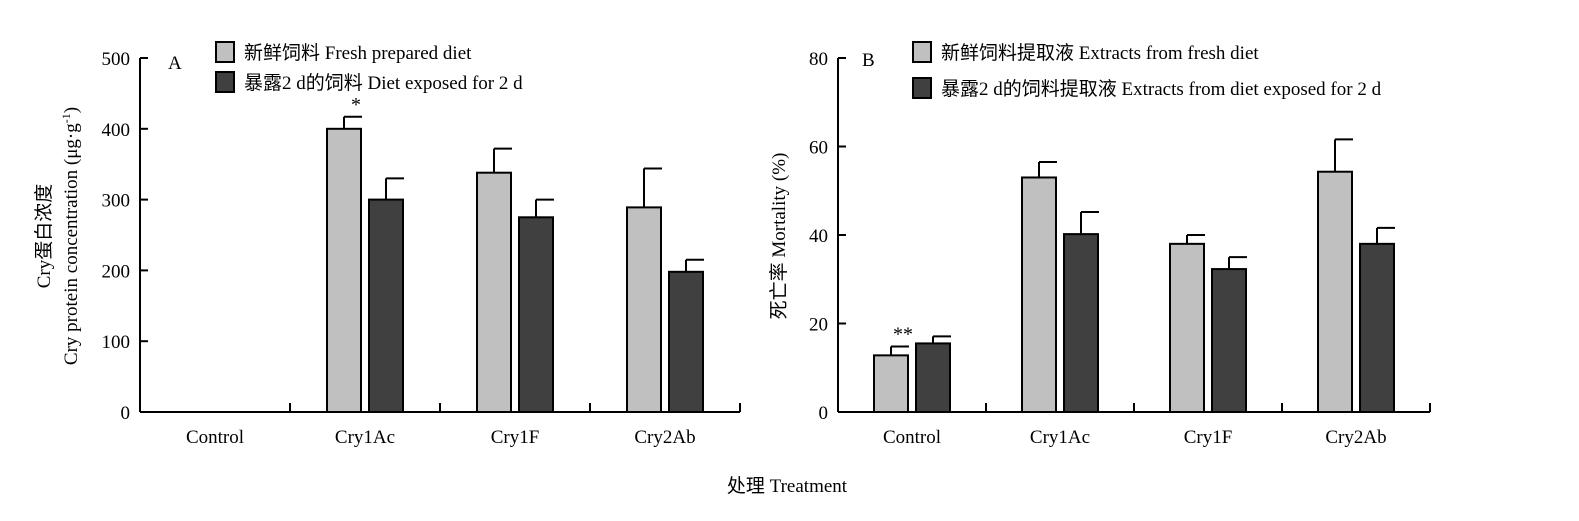 The image size is (1579, 521). Describe the element at coordinates (116, 130) in the screenshot. I see `y-tick-label: 400` at that location.